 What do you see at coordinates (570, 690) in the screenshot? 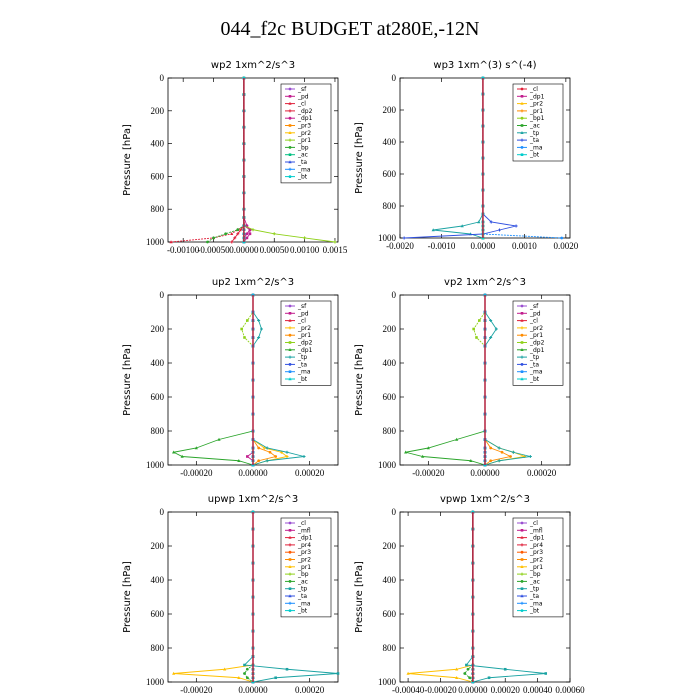
I see `x-tick-label: 0.00060` at bounding box center [570, 690].